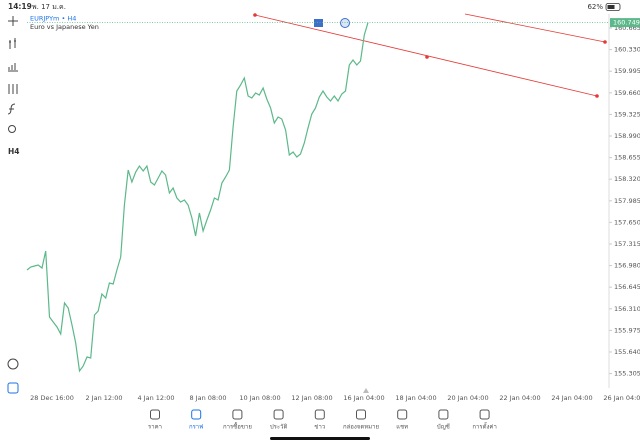 The image size is (640, 447). I want to click on tab-label: แชท, so click(402, 427).